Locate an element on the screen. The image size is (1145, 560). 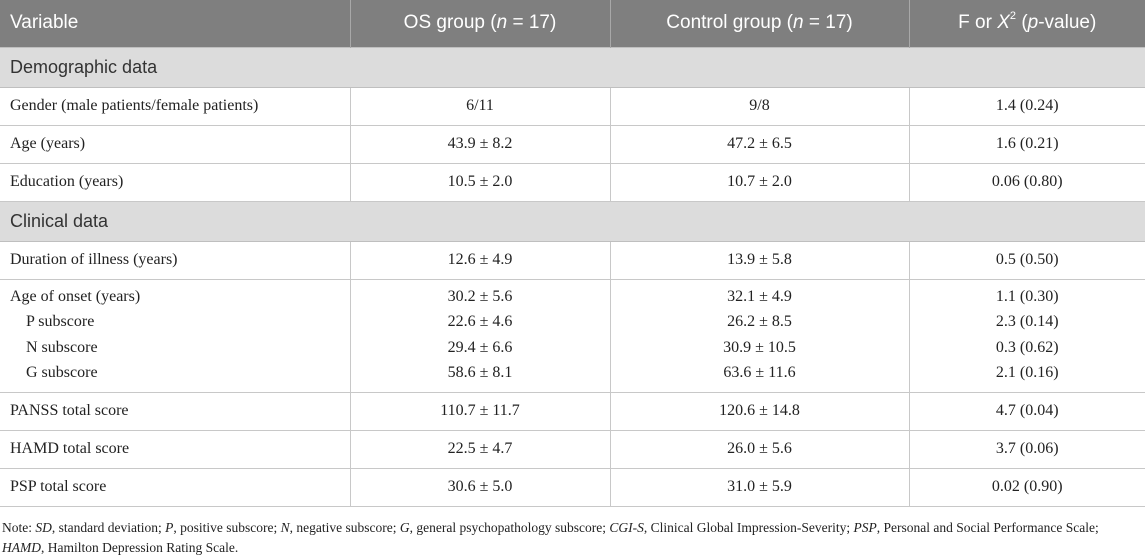
header-statistic: F or X2 (p-value) is located at coordinates (1027, 23).